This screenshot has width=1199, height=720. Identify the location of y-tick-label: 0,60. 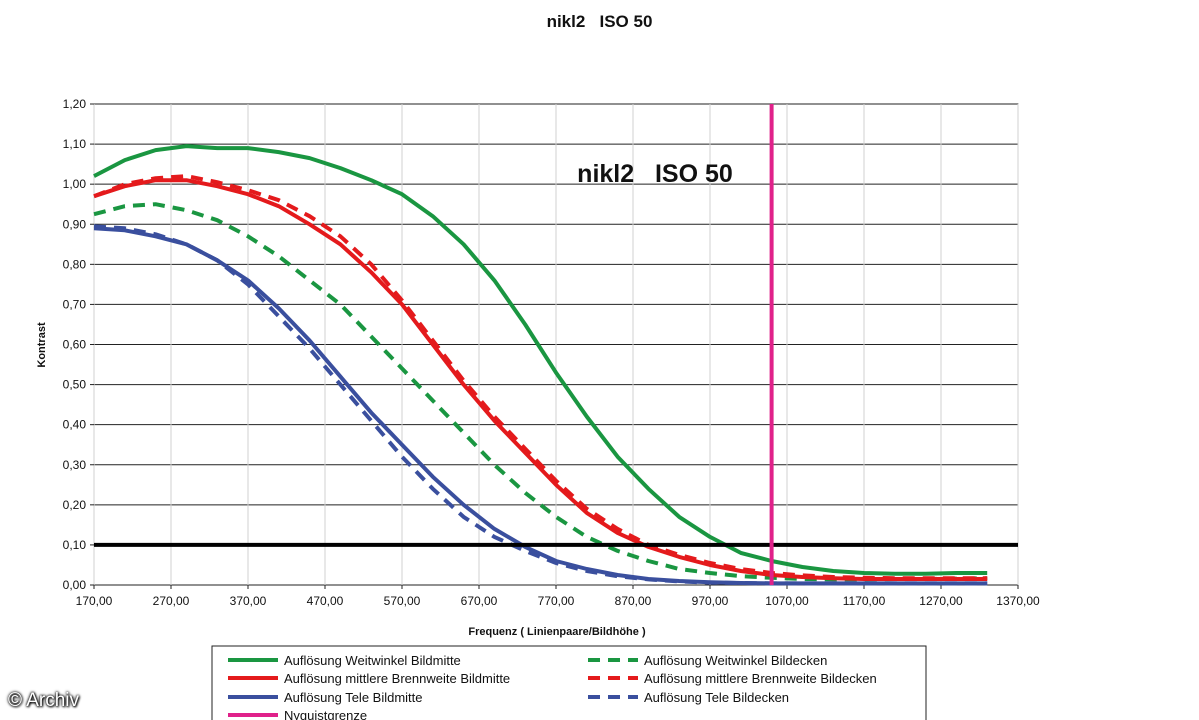
(75, 345).